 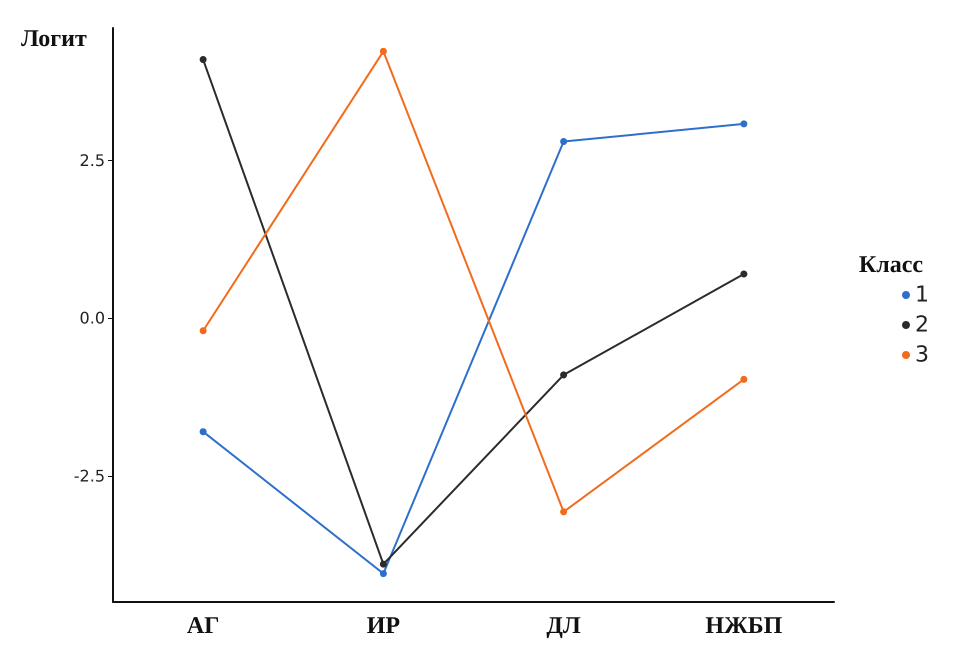 What do you see at coordinates (922, 325) in the screenshot?
I see `legend-label: 2` at bounding box center [922, 325].